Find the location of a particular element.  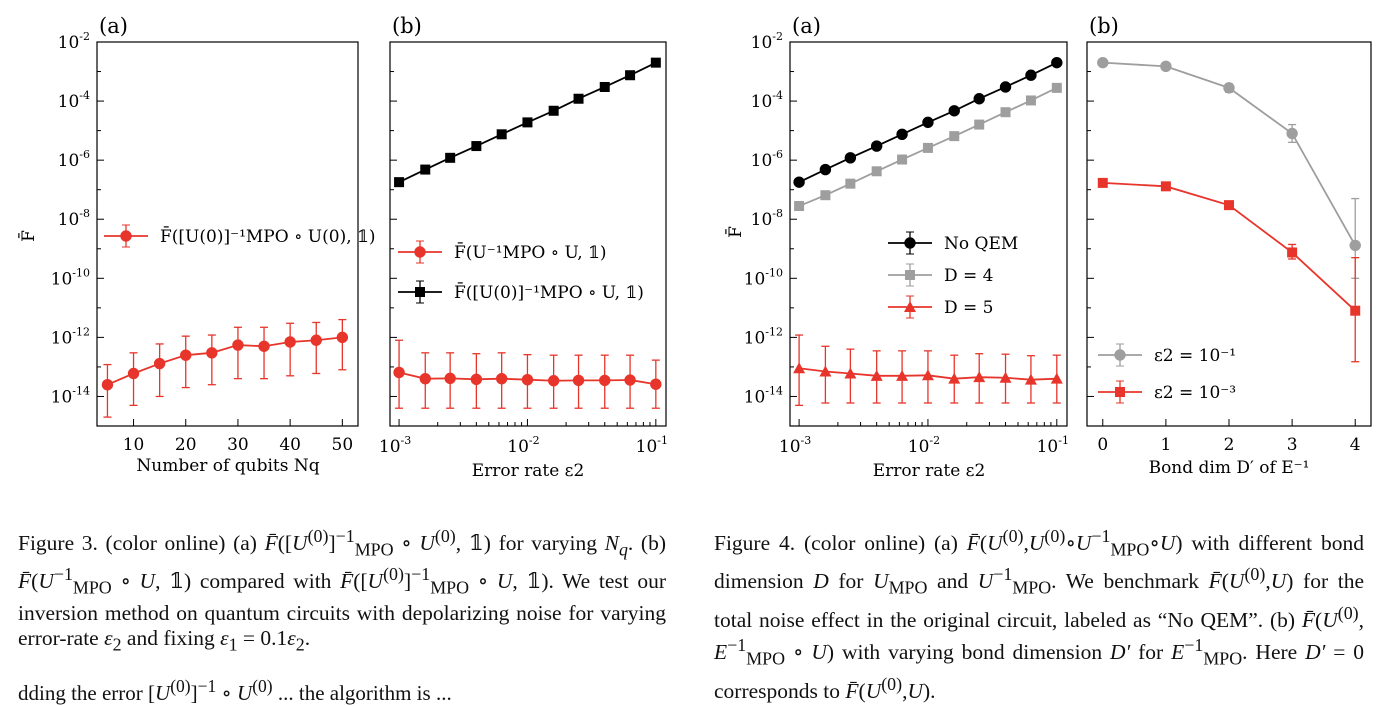

x-tick-label: 30 is located at coordinates (238, 445).